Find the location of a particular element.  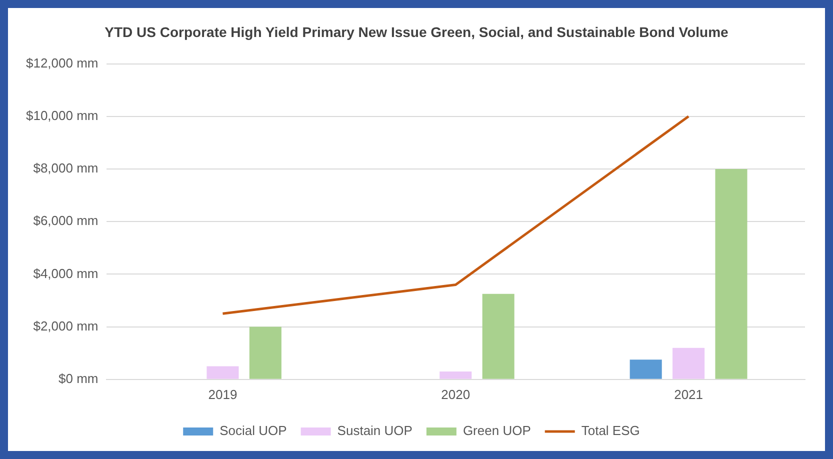

y-tick-label: $10,000 mm is located at coordinates (62, 115).